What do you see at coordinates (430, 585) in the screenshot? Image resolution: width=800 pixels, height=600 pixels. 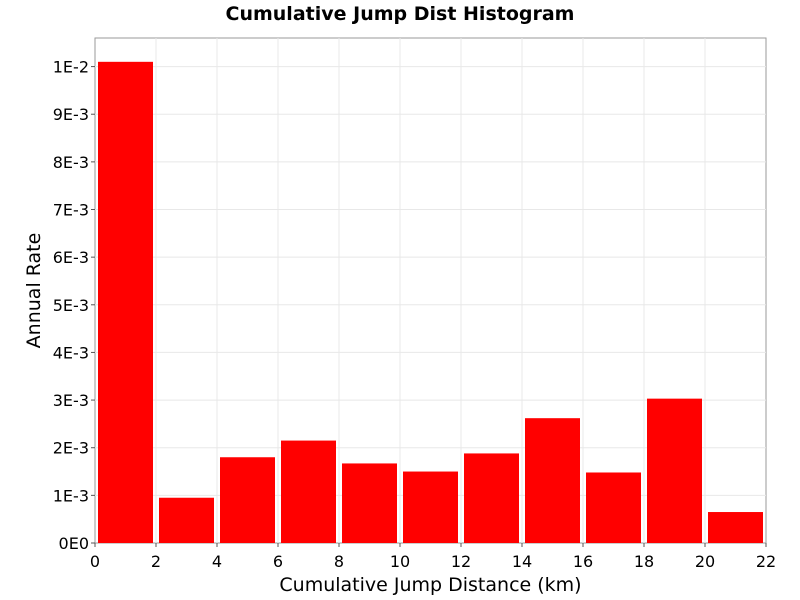 I see `x-axis-label: Cumulative Jump Distance (km)` at bounding box center [430, 585].